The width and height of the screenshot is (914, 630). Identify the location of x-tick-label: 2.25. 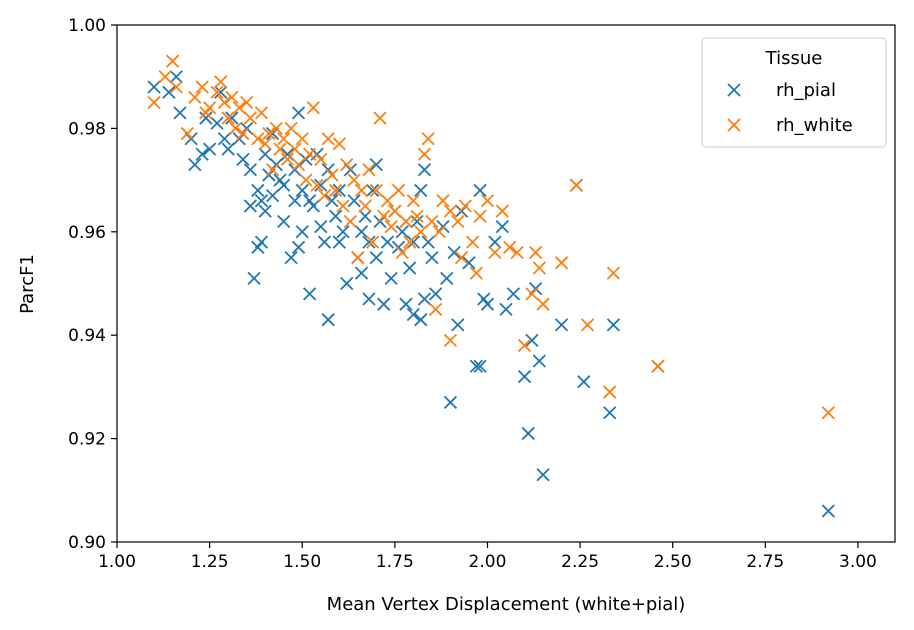
(580, 562).